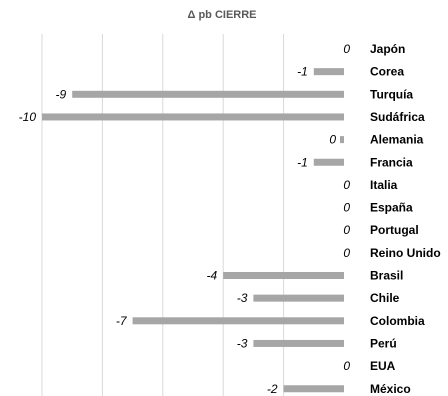 This screenshot has height=396, width=448. Describe the element at coordinates (390, 389) in the screenshot. I see `category-label: México` at that location.